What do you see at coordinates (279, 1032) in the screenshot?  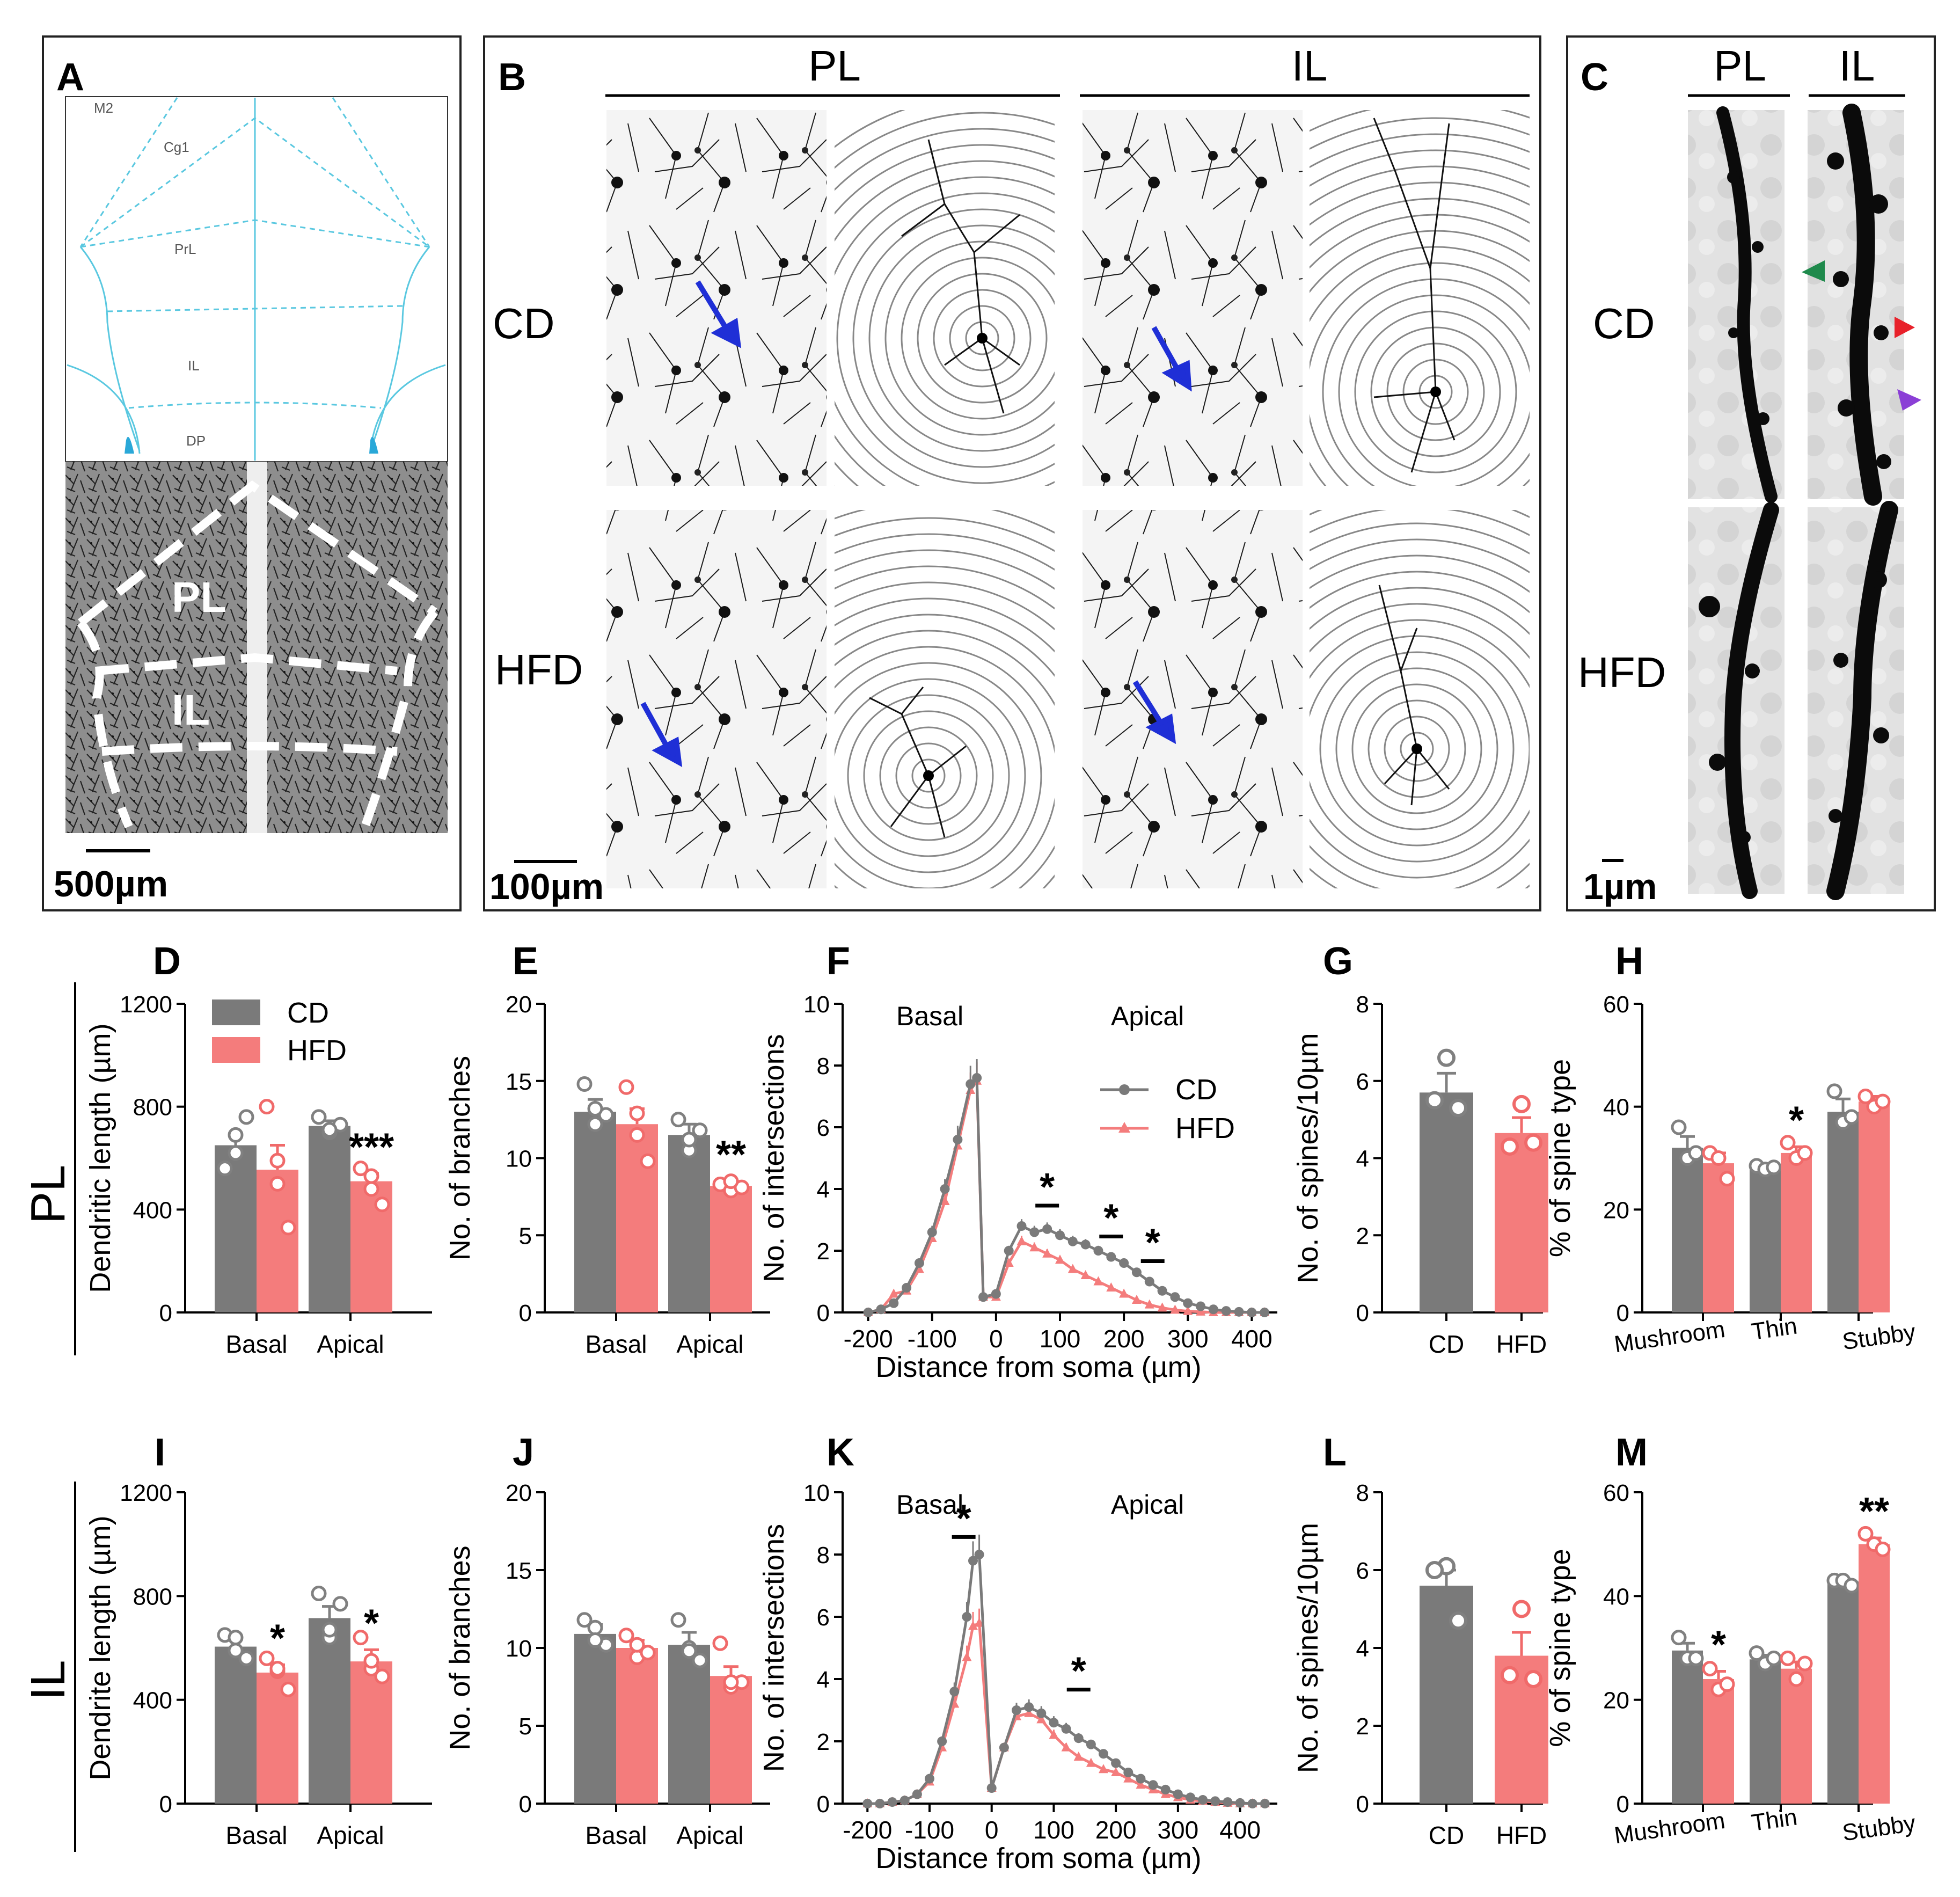 I see `legend-d: CD HFD` at bounding box center [279, 1032].